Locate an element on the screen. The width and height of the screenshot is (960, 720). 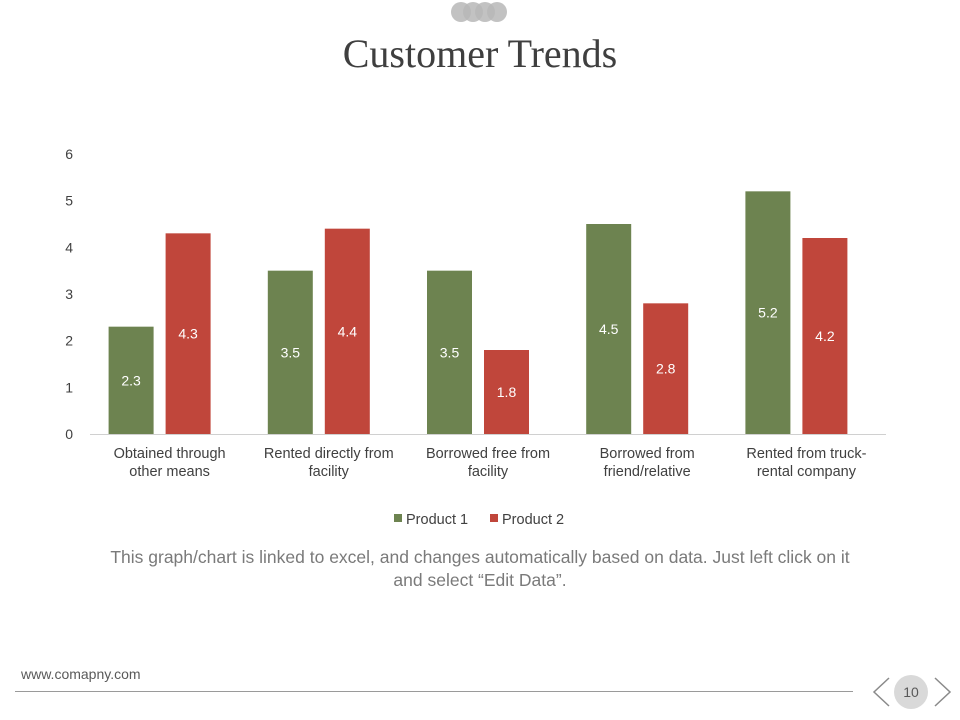
x-tick-label: Borrowed from is located at coordinates (647, 454).